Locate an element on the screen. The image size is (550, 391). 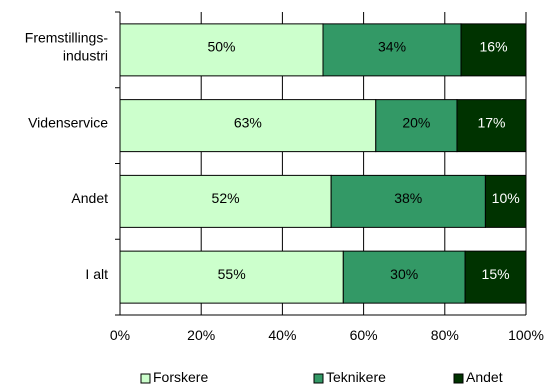
legend: Forskere Teknikere Andet is located at coordinates (321, 377).